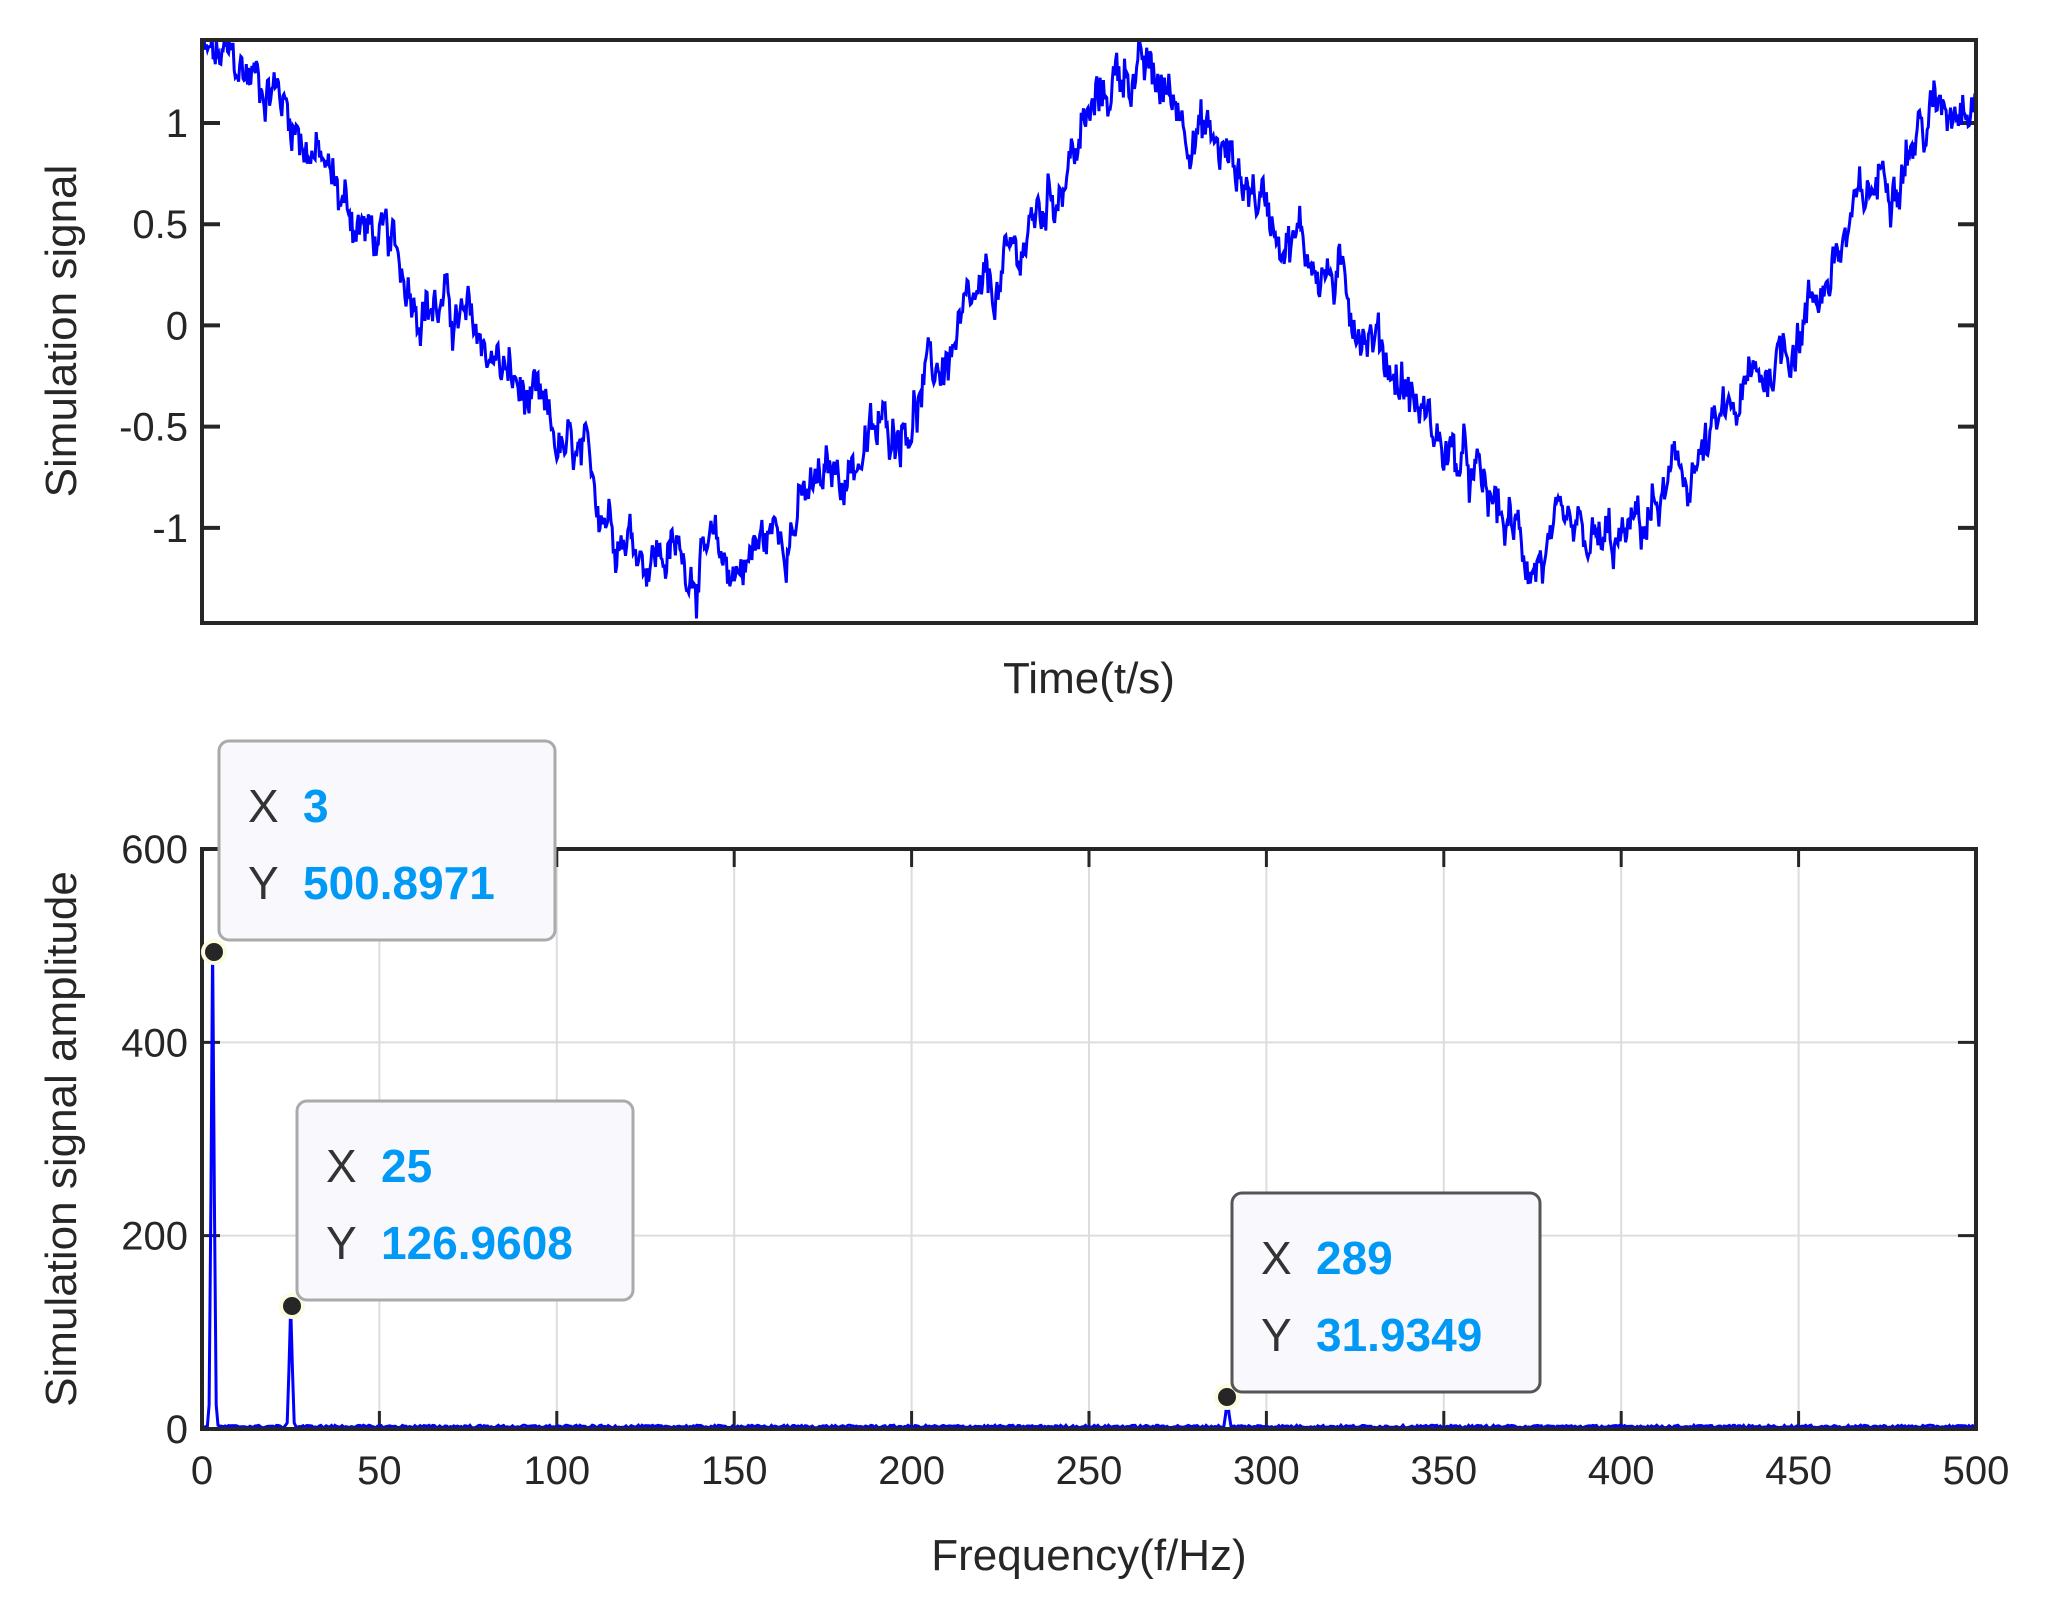  I want to click on datatip-x-value: 289, so click(1354, 1258).